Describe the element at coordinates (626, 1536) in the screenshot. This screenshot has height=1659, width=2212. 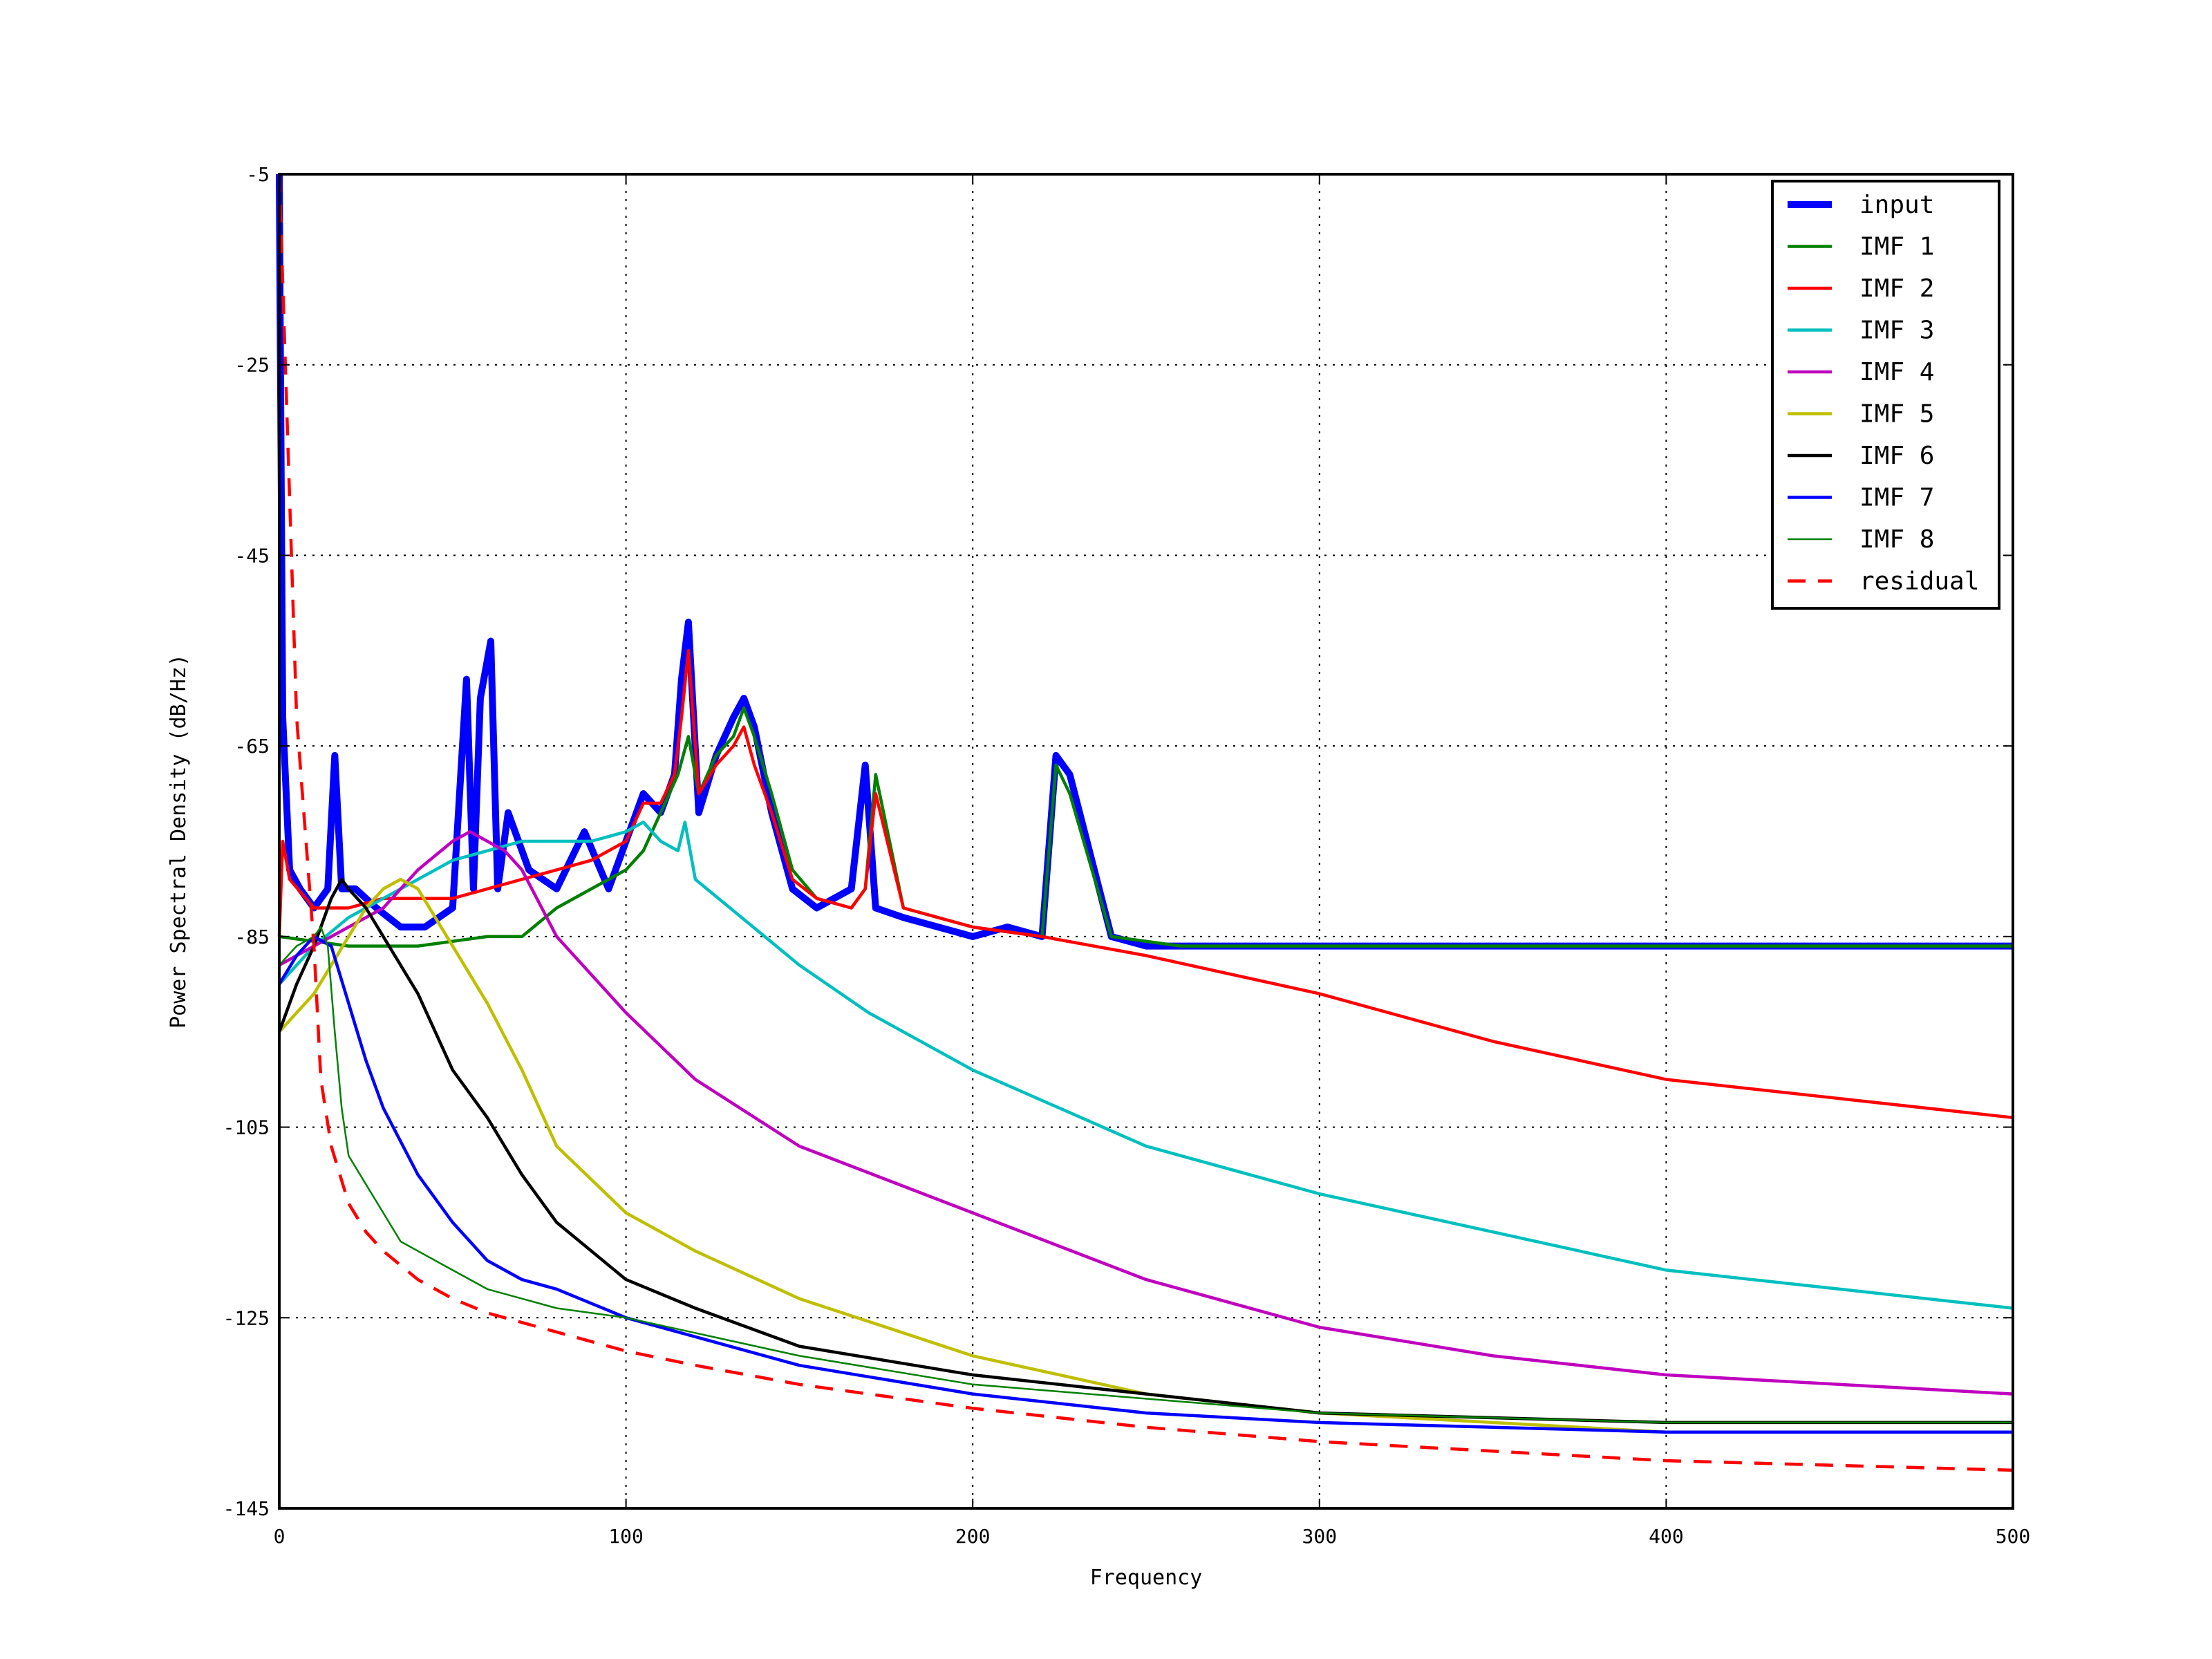
I see `x-tick-label: 100` at that location.